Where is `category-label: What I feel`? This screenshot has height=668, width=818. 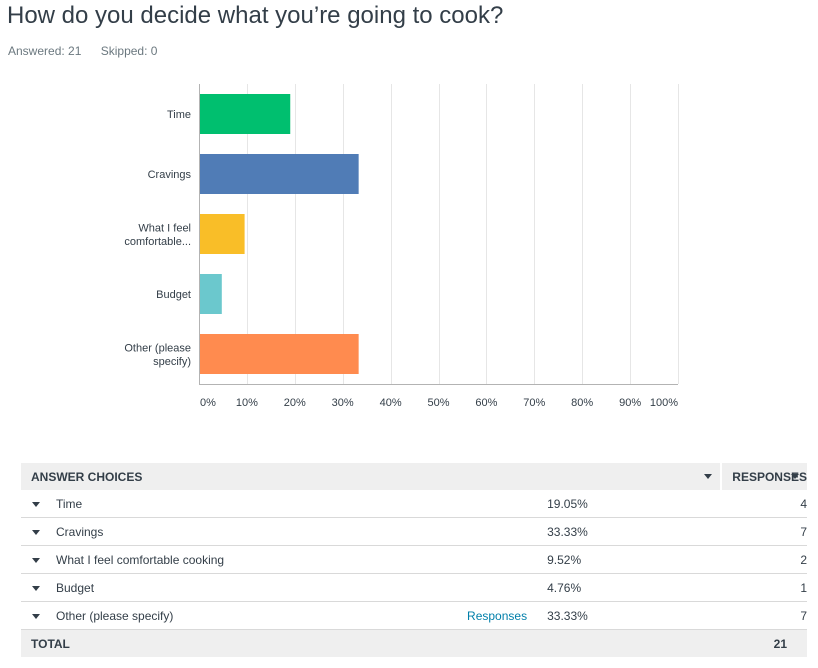
category-label: What I feel is located at coordinates (164, 228).